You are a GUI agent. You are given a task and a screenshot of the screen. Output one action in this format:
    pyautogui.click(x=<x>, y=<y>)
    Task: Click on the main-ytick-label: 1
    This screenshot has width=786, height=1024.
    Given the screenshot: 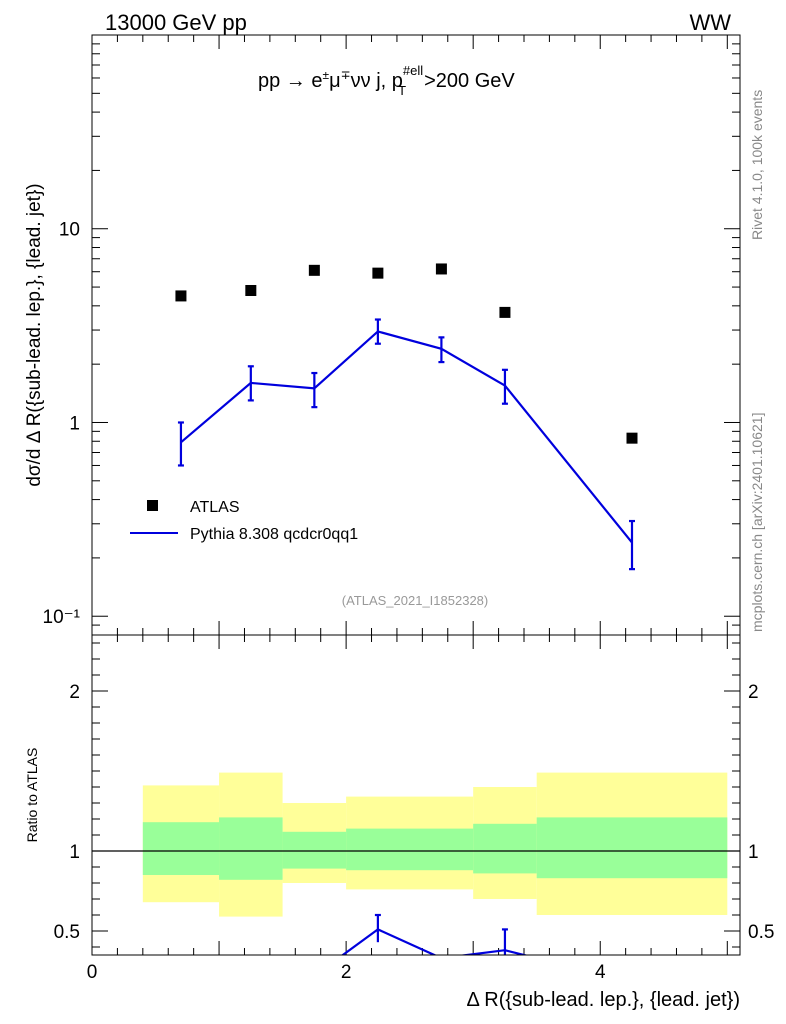 What is the action you would take?
    pyautogui.click(x=74, y=423)
    